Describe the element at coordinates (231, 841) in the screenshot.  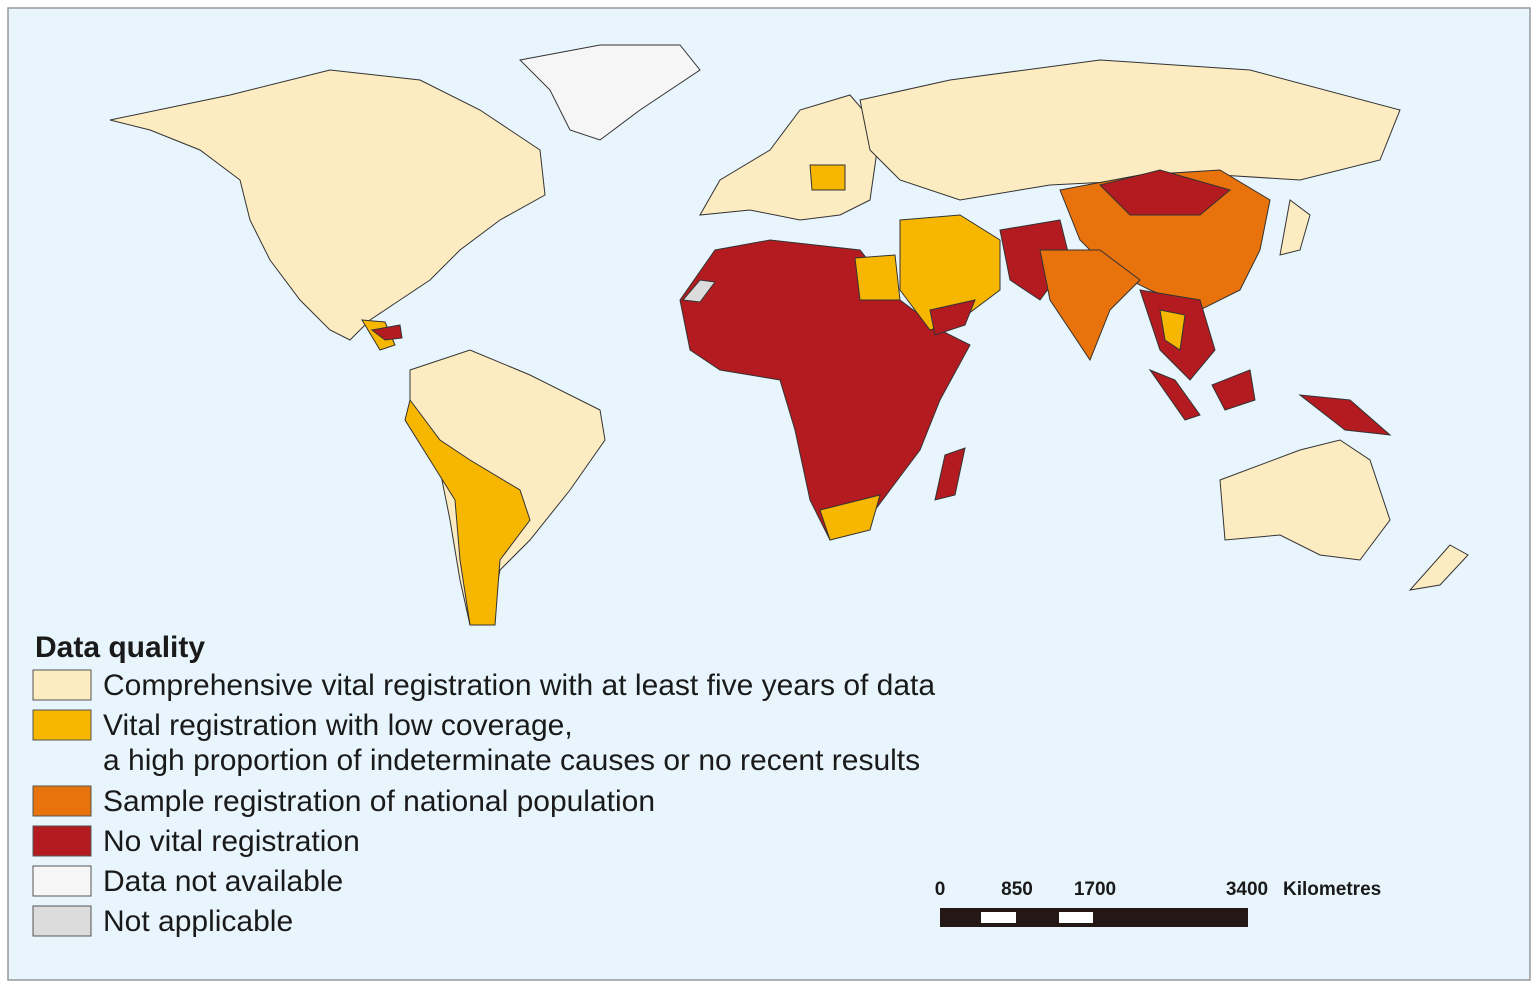
I see `legend-label: No vital registration` at that location.